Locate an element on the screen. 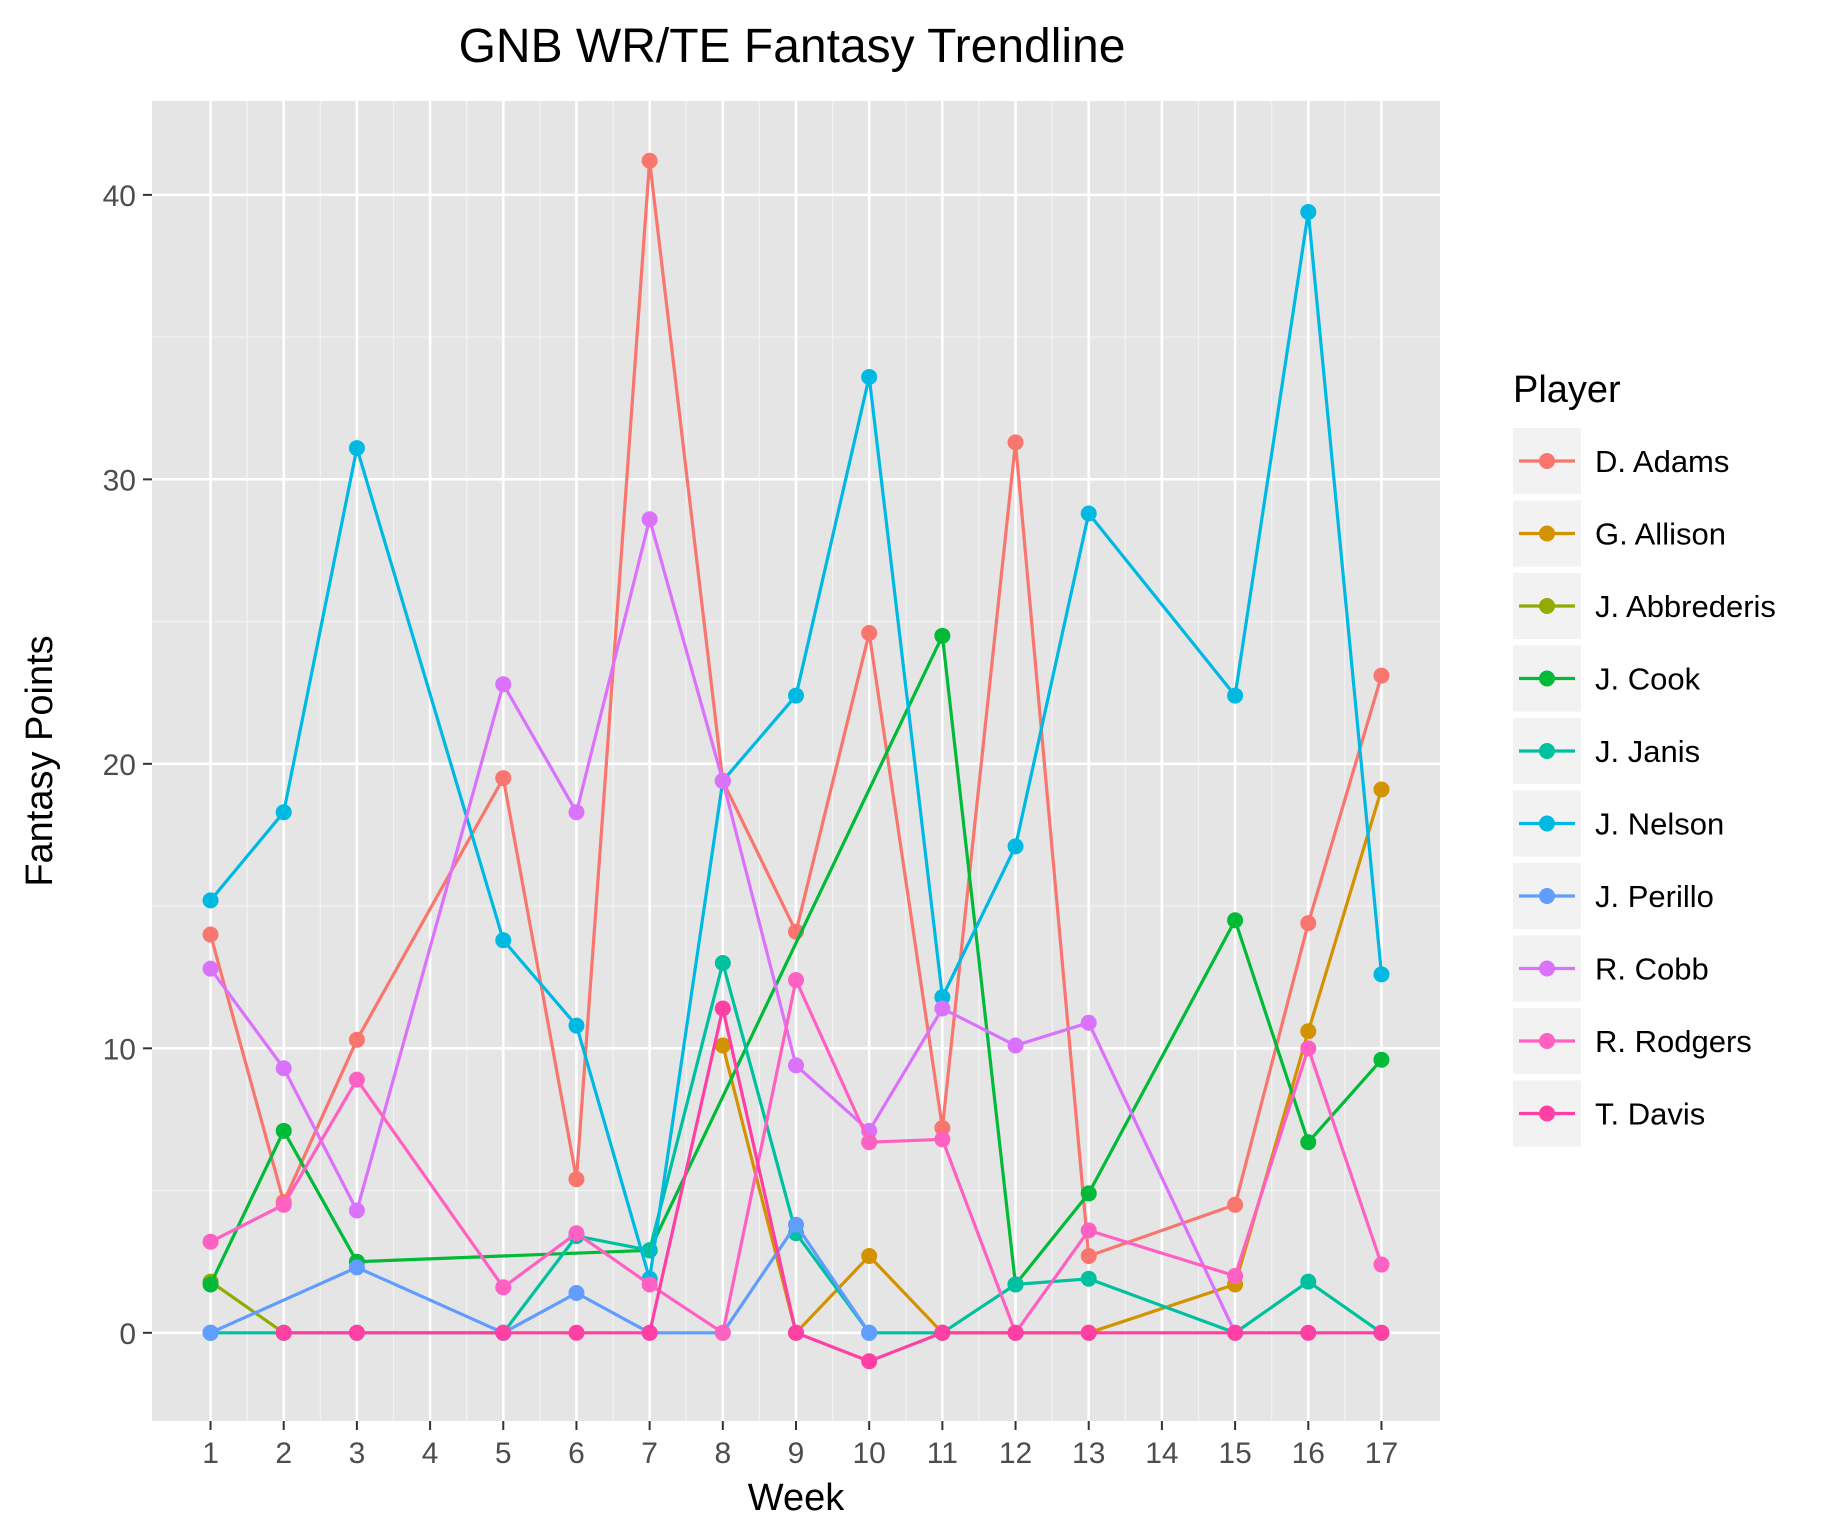 This screenshot has width=1833, height=1534. y-tick-label: 0 is located at coordinates (127, 1334).